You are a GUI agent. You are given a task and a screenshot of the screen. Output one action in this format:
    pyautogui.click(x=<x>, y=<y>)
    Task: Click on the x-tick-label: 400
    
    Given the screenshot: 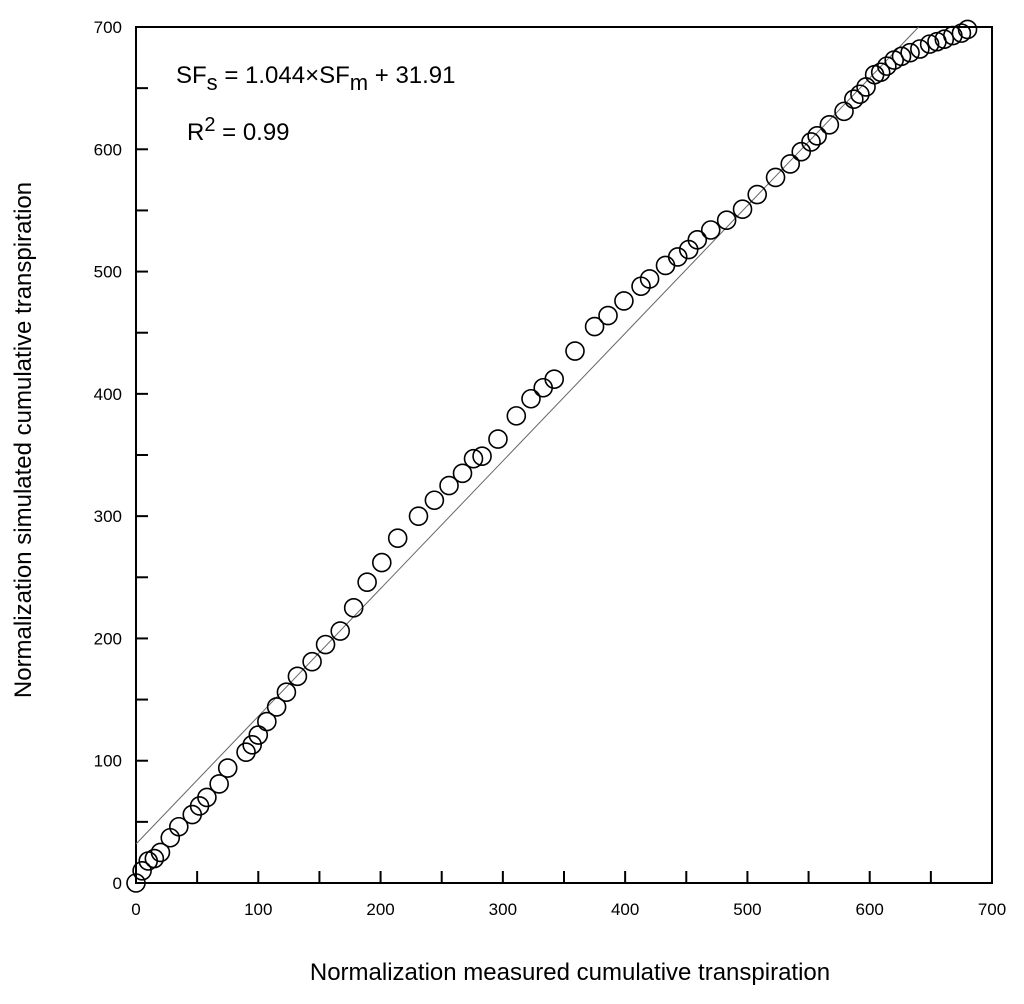 What is the action you would take?
    pyautogui.click(x=625, y=909)
    